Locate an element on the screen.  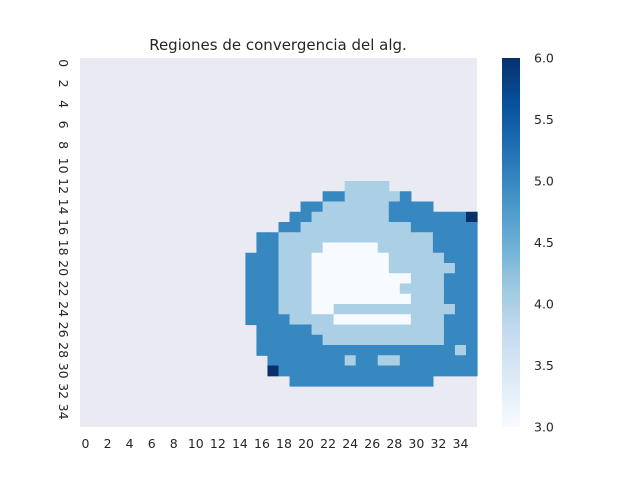
x-tick-label: 30 is located at coordinates (416, 443).